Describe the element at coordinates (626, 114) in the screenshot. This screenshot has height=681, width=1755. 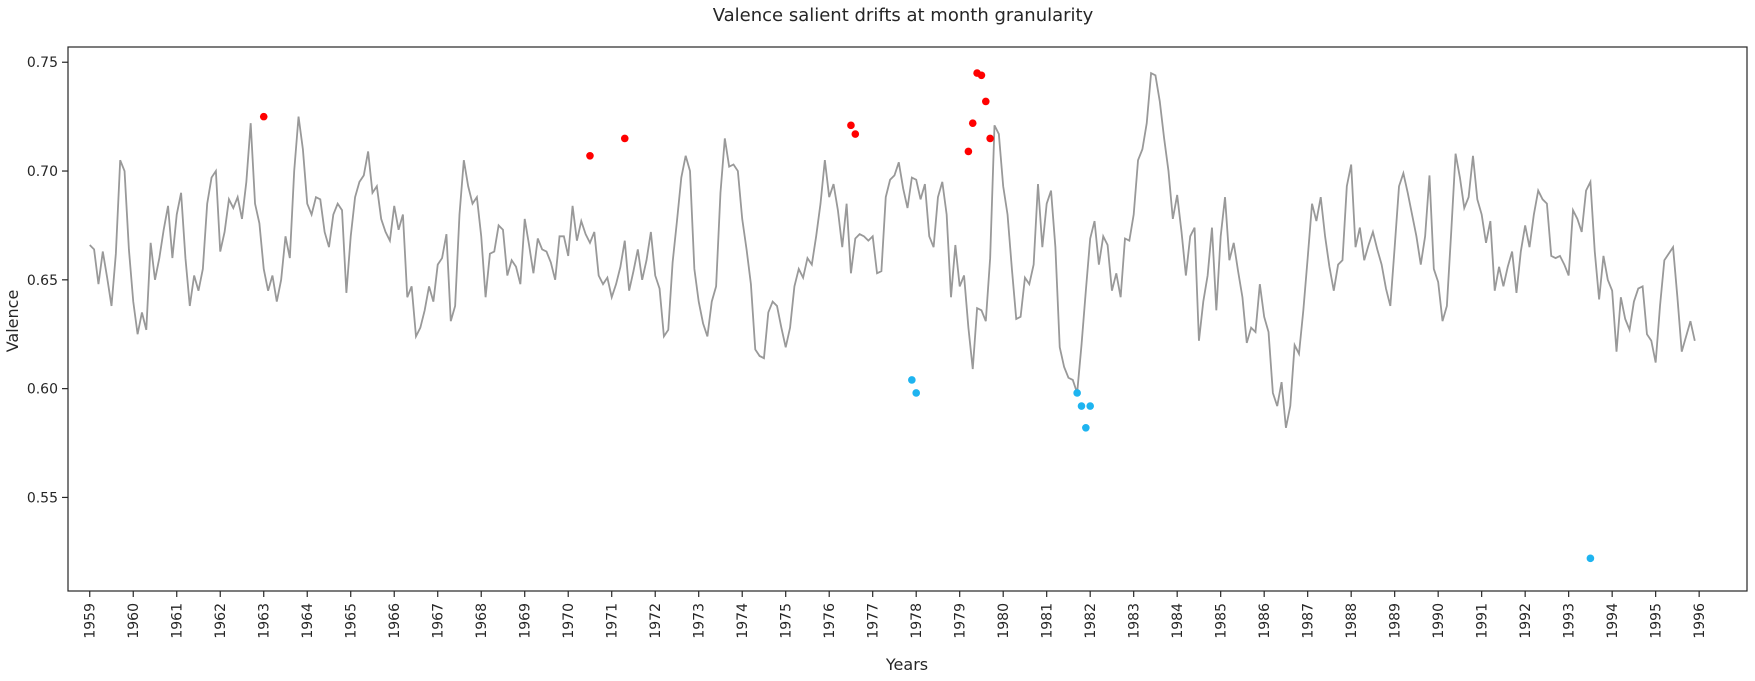
I see `high-drift-points` at that location.